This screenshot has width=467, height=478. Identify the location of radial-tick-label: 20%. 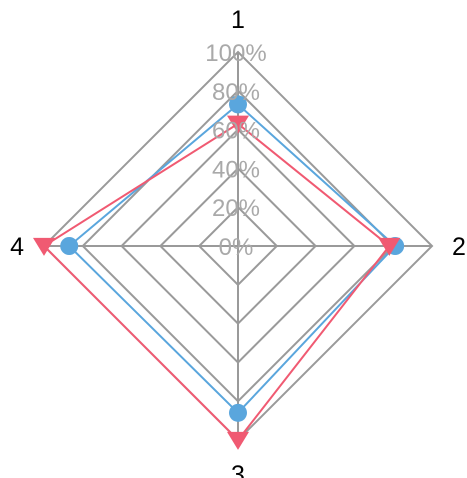
(236, 208).